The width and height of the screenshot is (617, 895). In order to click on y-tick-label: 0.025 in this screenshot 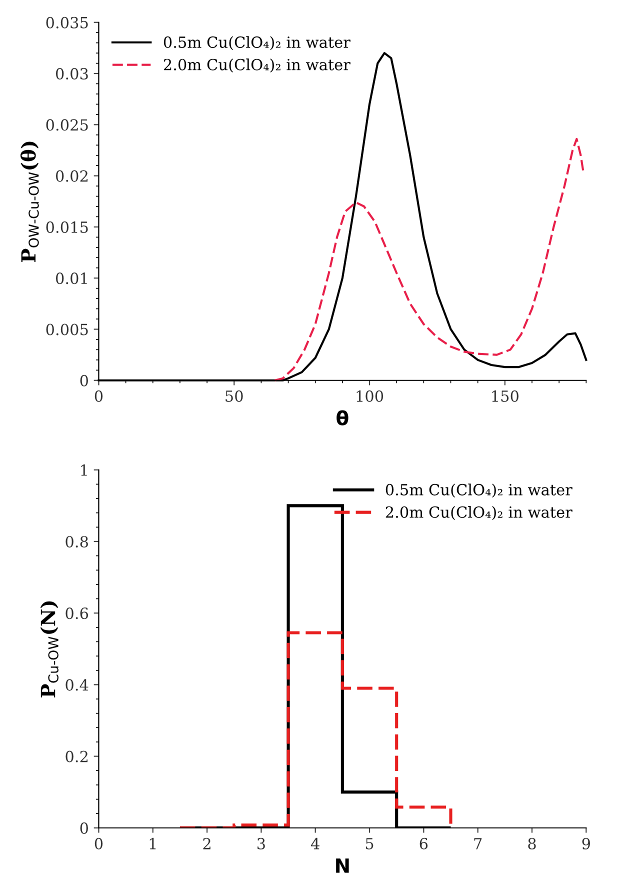, I will do `click(67, 125)`.